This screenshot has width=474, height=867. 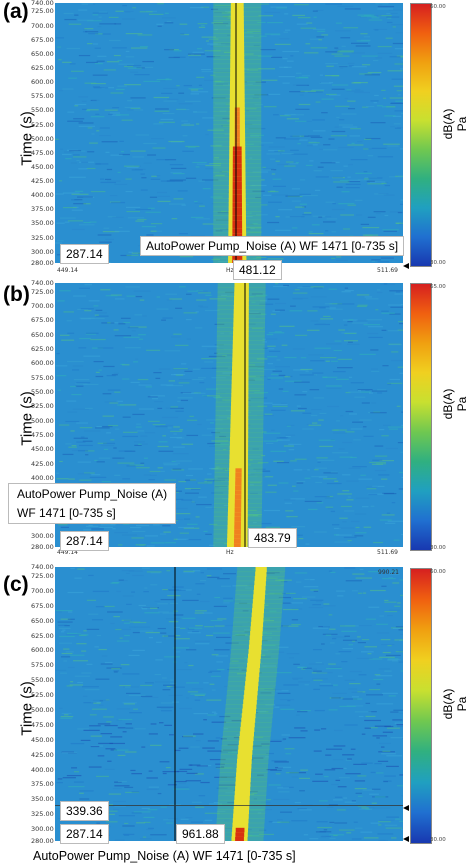 I want to click on cursor-freq-c: 961.88, so click(x=200, y=834).